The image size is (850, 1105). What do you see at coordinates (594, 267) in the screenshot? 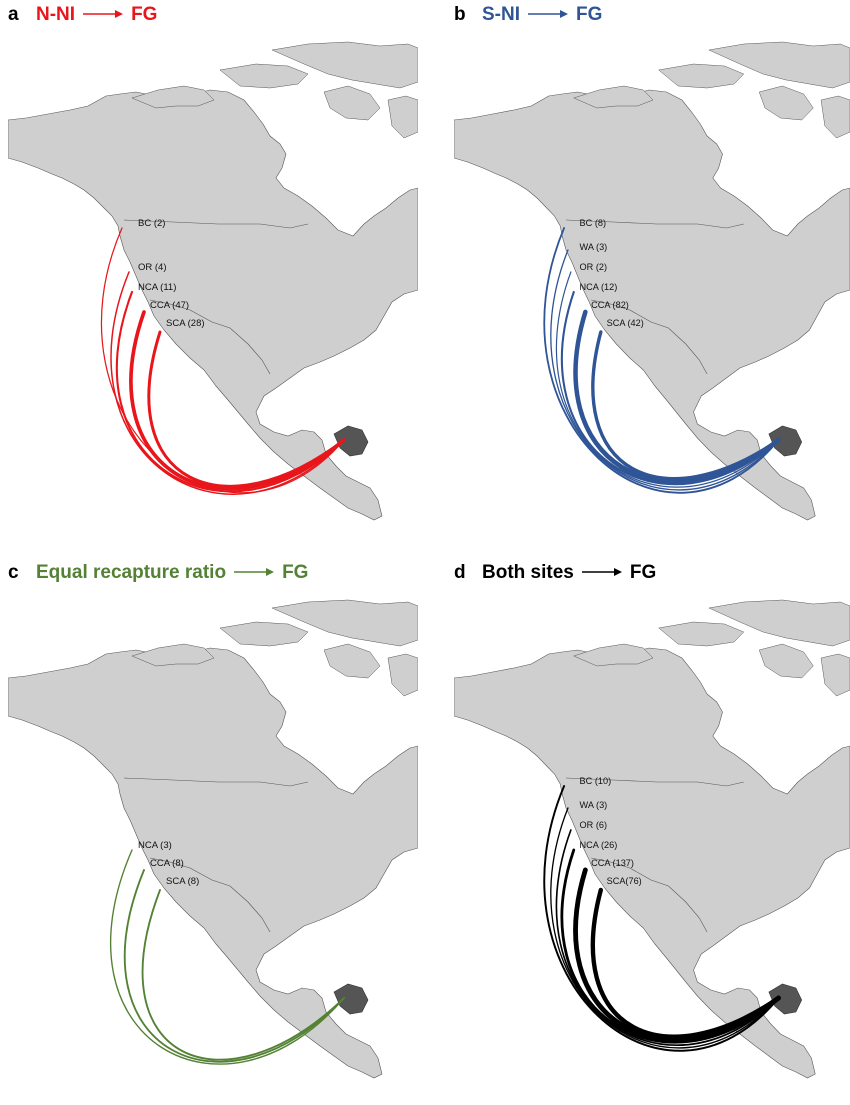
I see `site-label-or: OR (2)` at bounding box center [594, 267].